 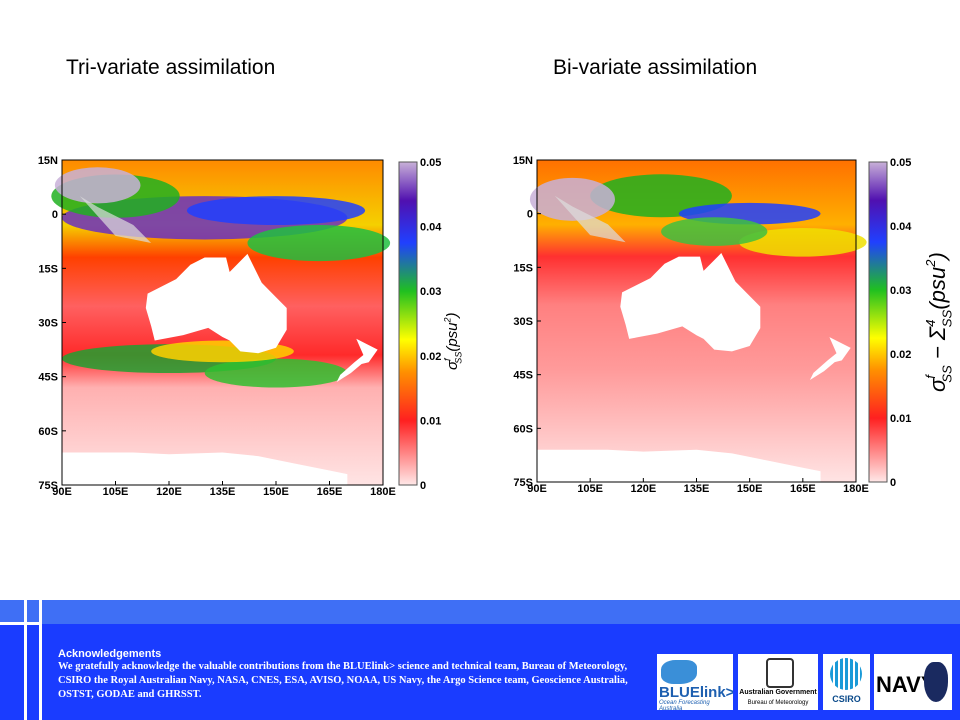 I want to click on footer-band, so click(x=480, y=612).